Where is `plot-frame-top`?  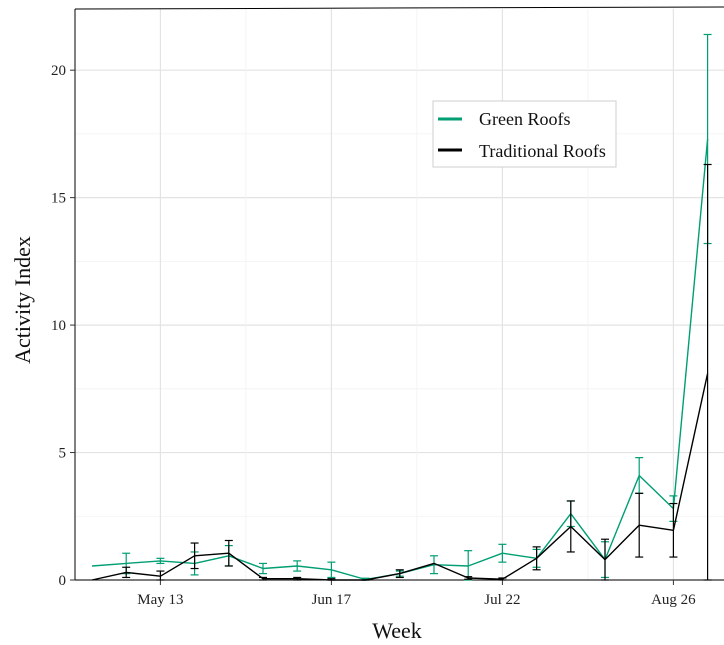 plot-frame-top is located at coordinates (399, 8).